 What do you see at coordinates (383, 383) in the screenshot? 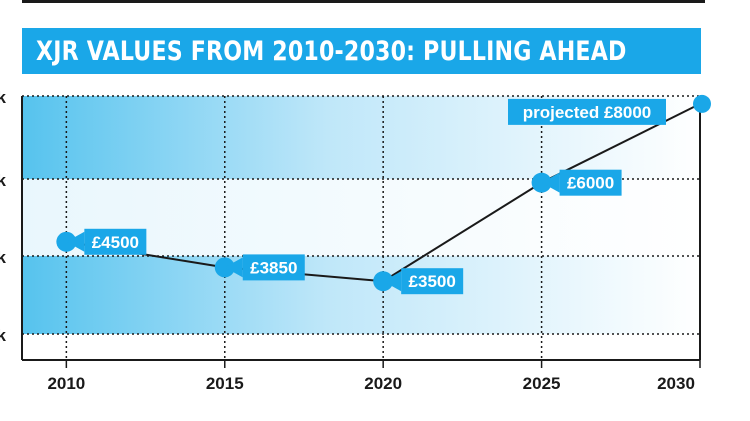
I see `x-tick-label: 2020` at bounding box center [383, 383].